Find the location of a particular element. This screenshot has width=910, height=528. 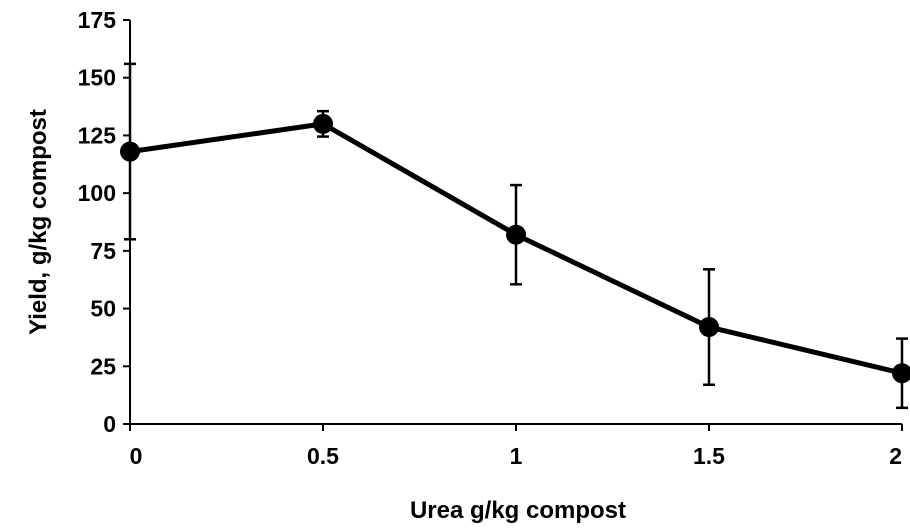

y-axis-title: Yield, g/kg compost is located at coordinates (38, 222).